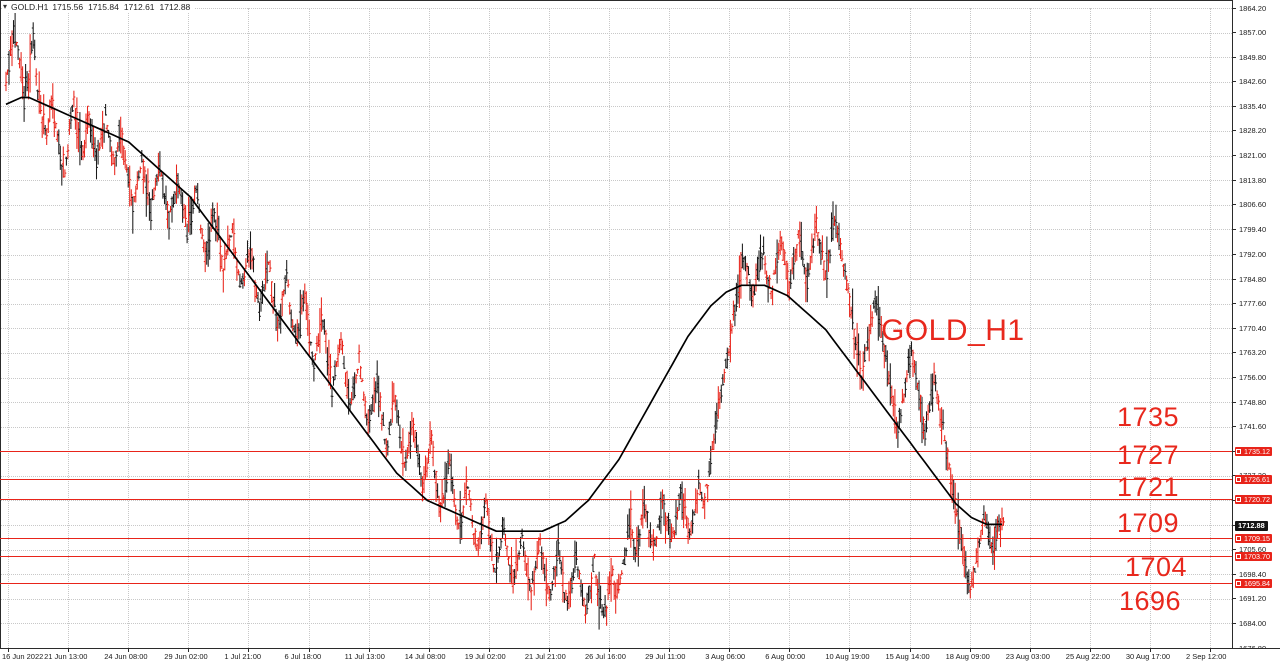  What do you see at coordinates (1253, 499) in the screenshot?
I see `sr-price-tag-1720: 1720.72` at bounding box center [1253, 499].